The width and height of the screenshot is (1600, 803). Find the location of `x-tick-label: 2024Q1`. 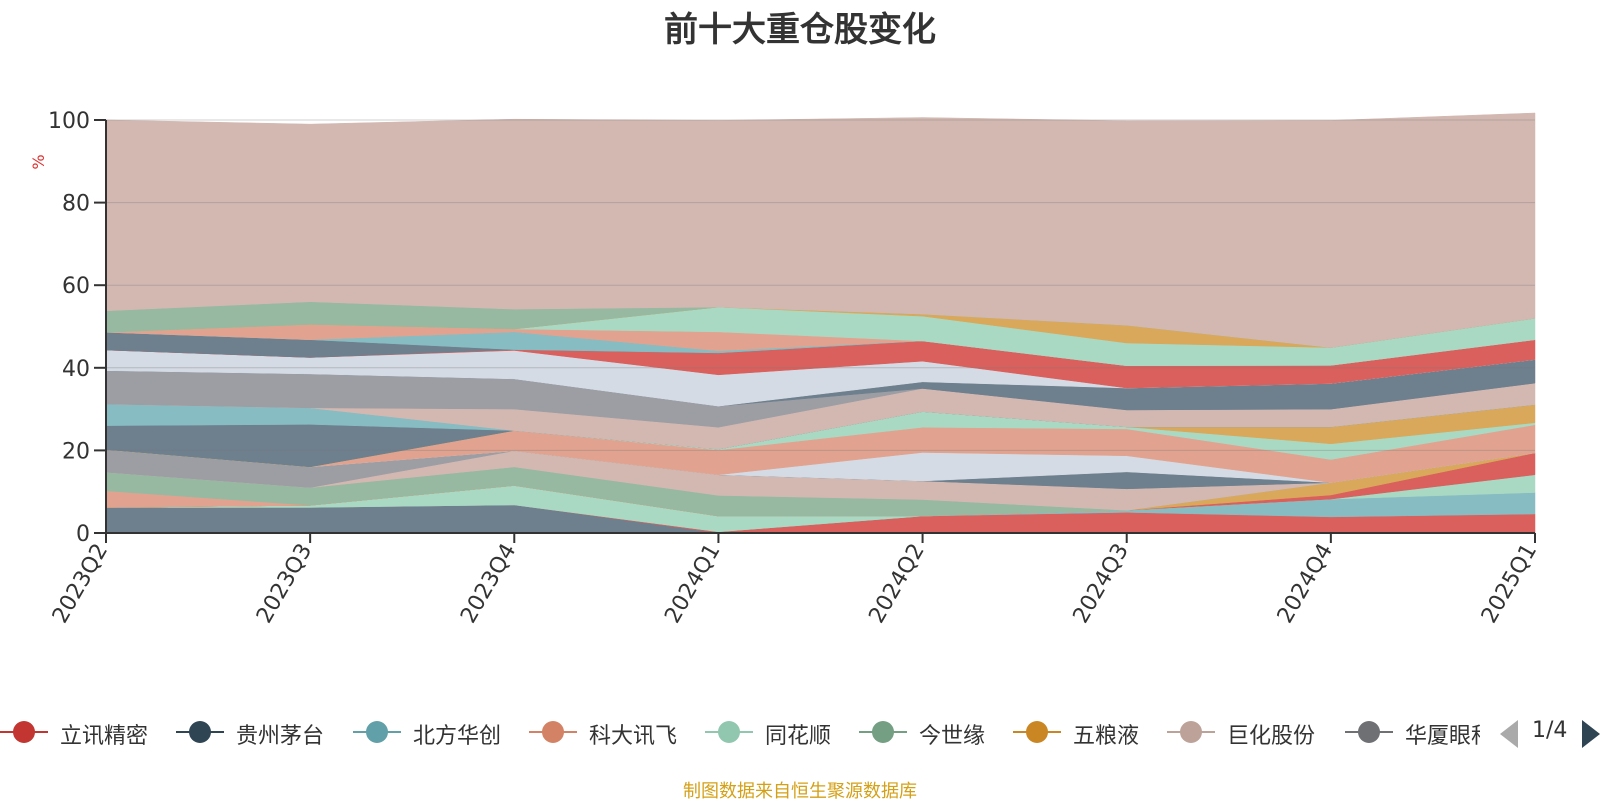

x-tick-label: 2024Q1 is located at coordinates (692, 584).